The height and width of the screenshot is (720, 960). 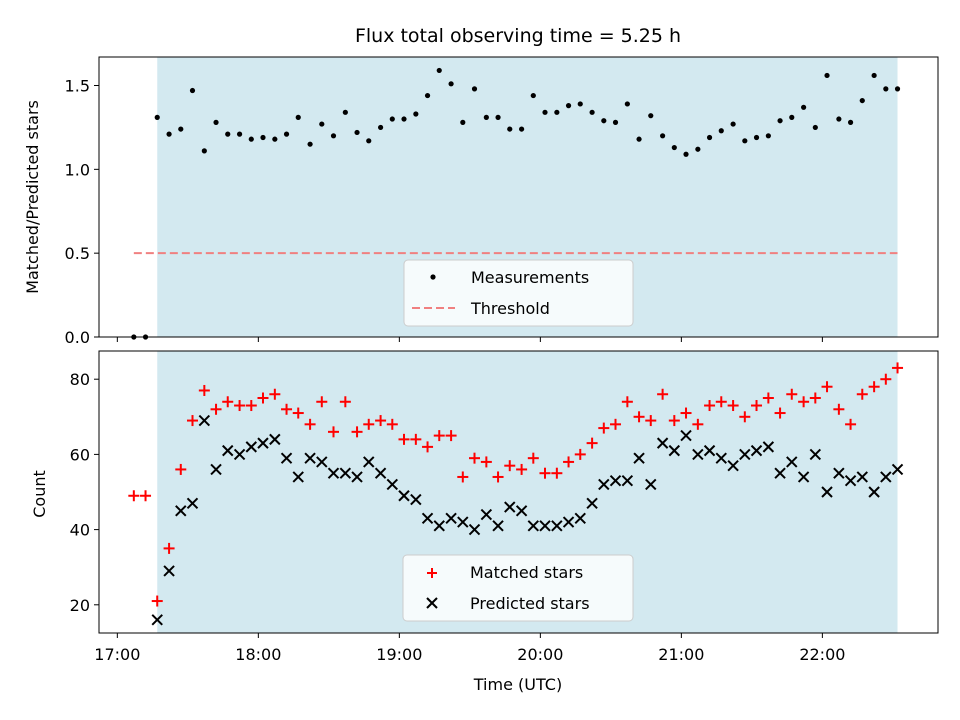 I want to click on bottom-y-tick-label: 40, so click(x=80, y=530).